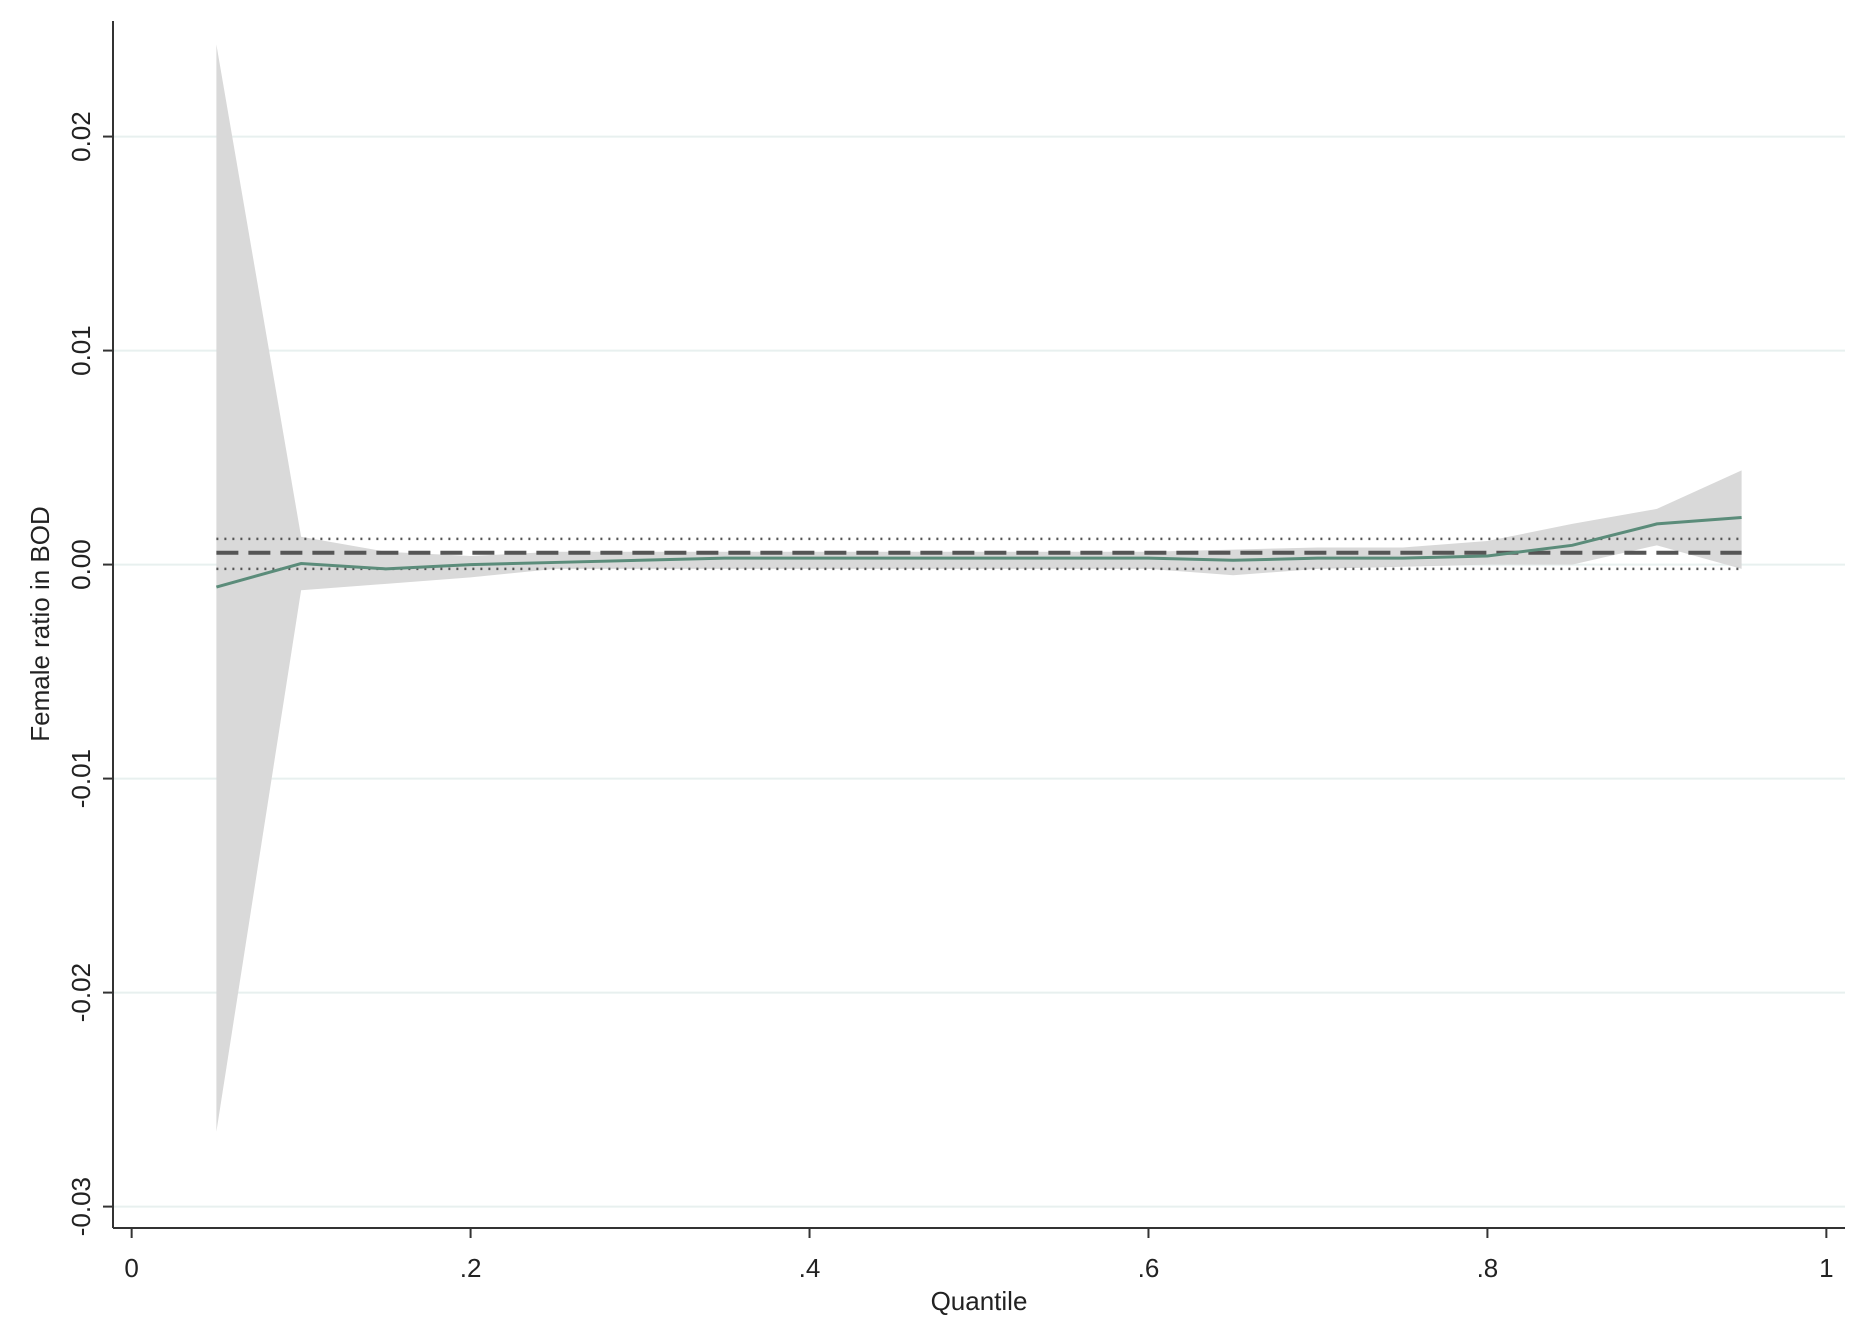 The width and height of the screenshot is (1862, 1336). I want to click on y-tick-label: 0.02, so click(81, 136).